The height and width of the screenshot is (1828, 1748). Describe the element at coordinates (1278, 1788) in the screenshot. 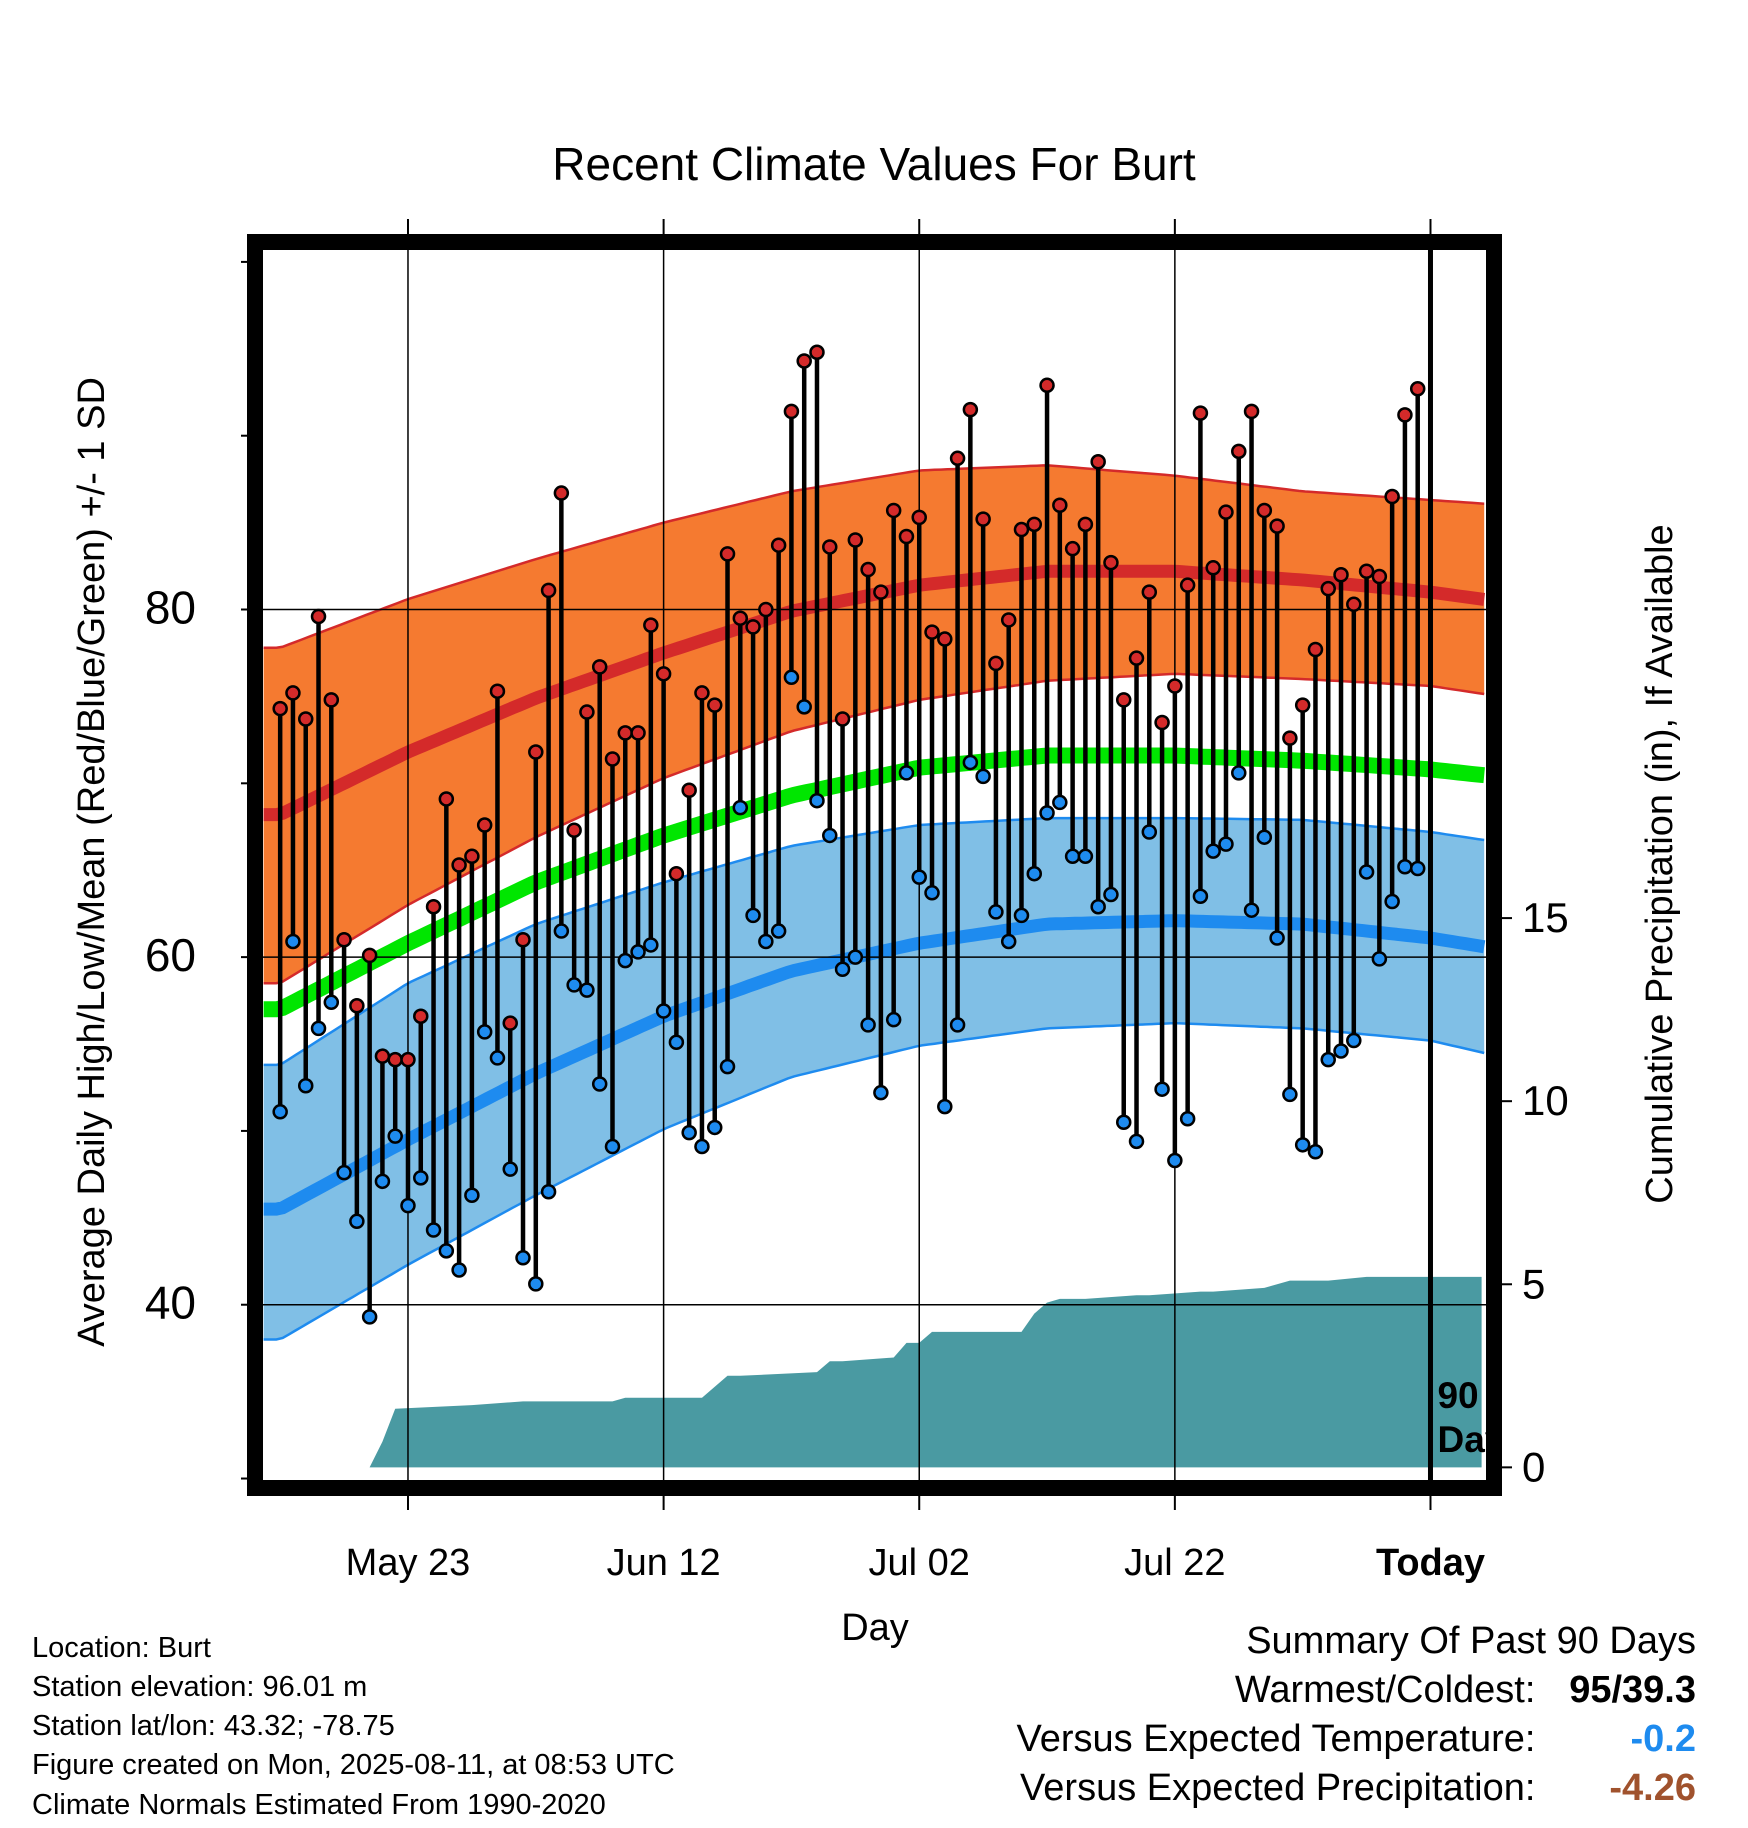

I see `summary-precip-label: Versus Expected Precipitation:` at that location.